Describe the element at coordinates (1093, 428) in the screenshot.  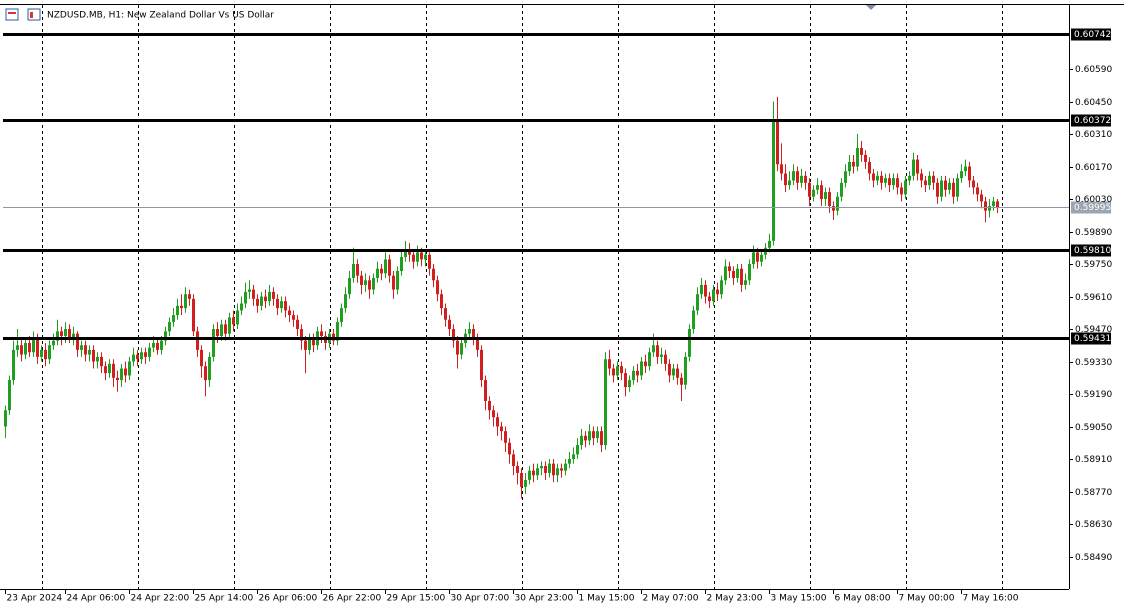
I see `y-tick-label: 0.59050` at that location.